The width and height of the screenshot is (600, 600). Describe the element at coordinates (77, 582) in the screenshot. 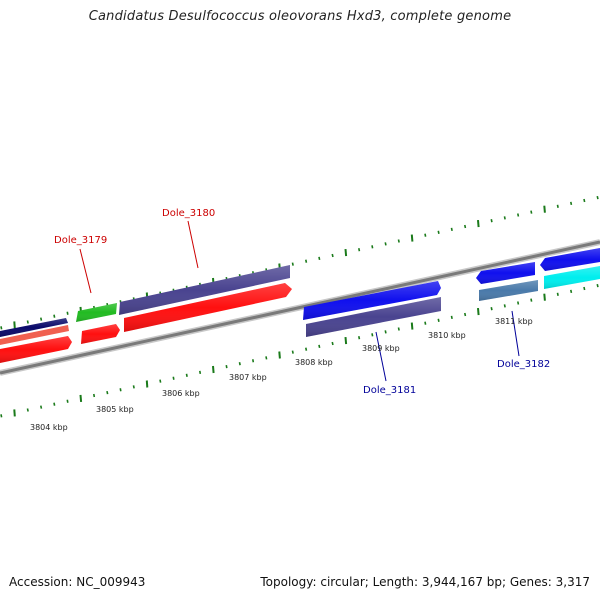

I see `accession-text: Accession: NC_009943` at that location.